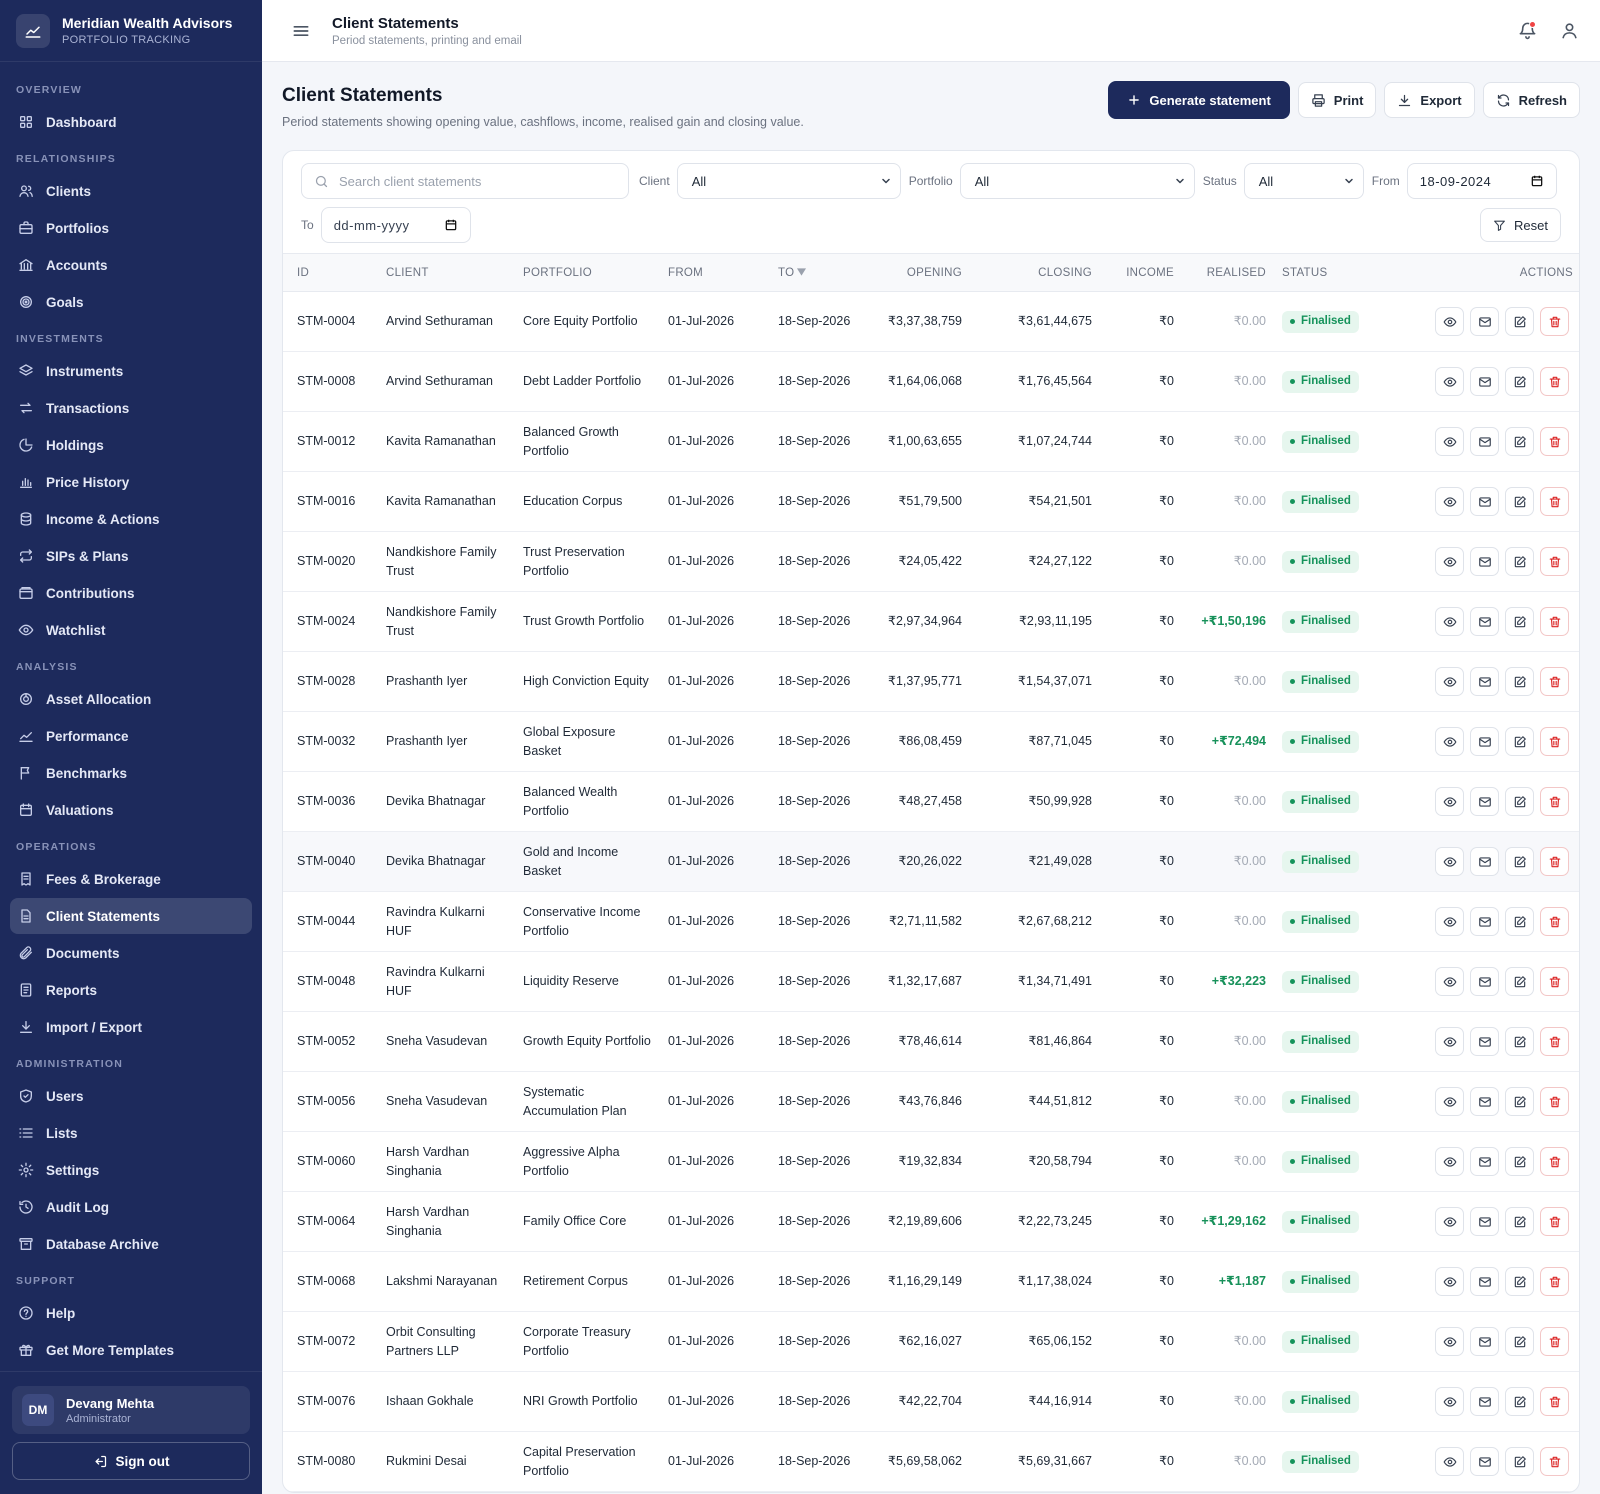 This screenshot has width=1600, height=1494. What do you see at coordinates (131, 1207) in the screenshot?
I see `sidebar-item-audit-log: Audit Log` at bounding box center [131, 1207].